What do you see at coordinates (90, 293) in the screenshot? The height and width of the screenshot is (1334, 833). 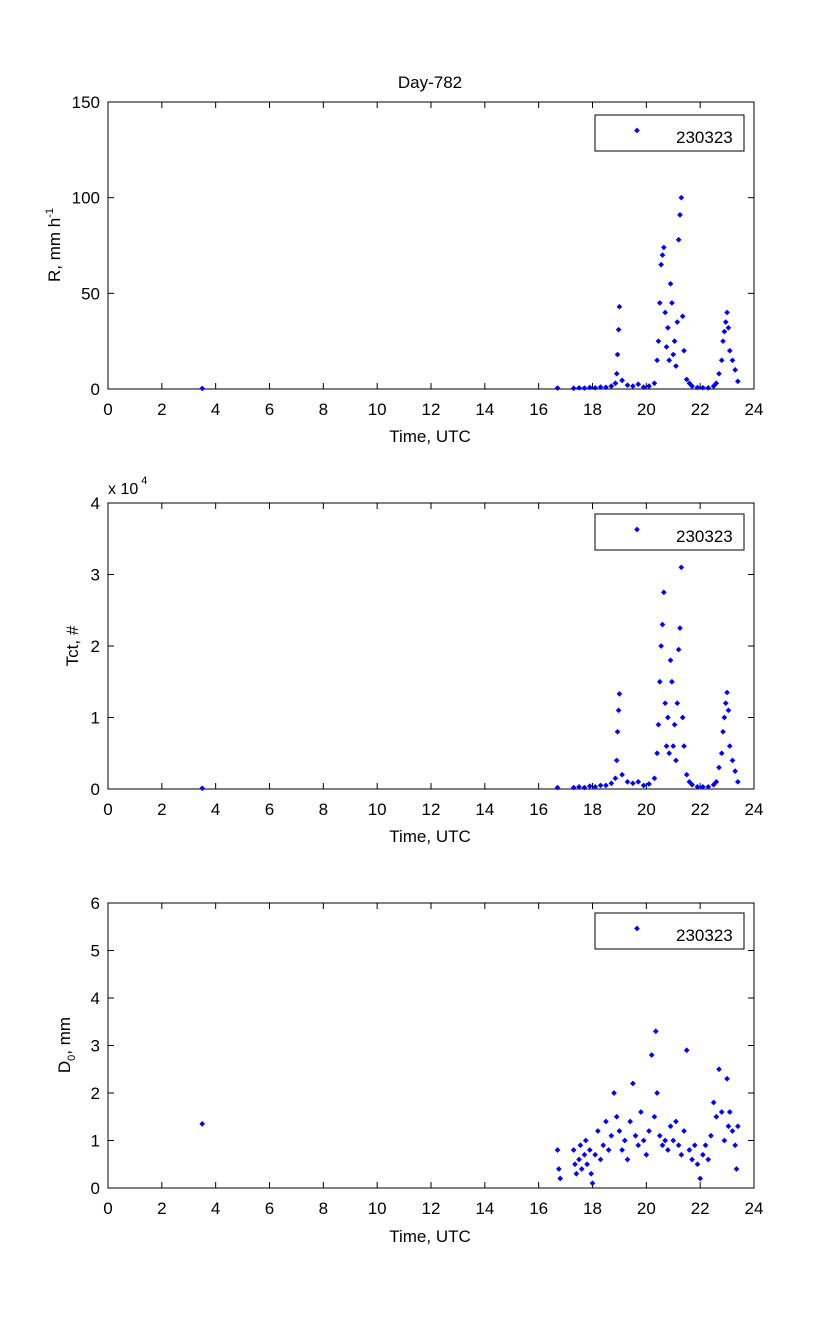 I see `y-tick-label: 50` at bounding box center [90, 293].